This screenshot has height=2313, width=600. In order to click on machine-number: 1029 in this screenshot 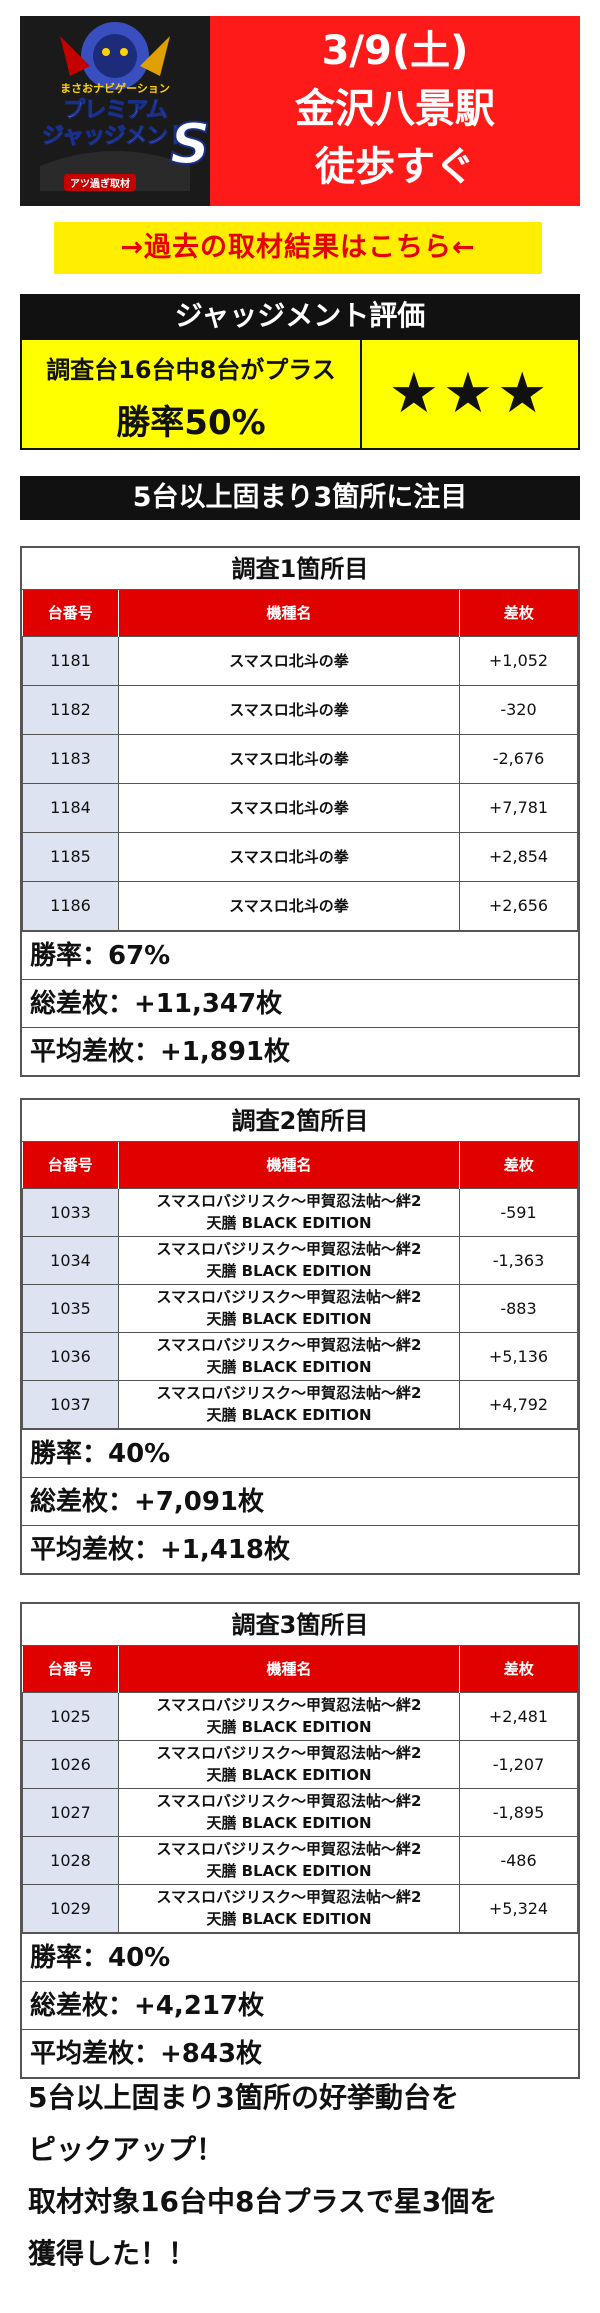, I will do `click(70, 1908)`.